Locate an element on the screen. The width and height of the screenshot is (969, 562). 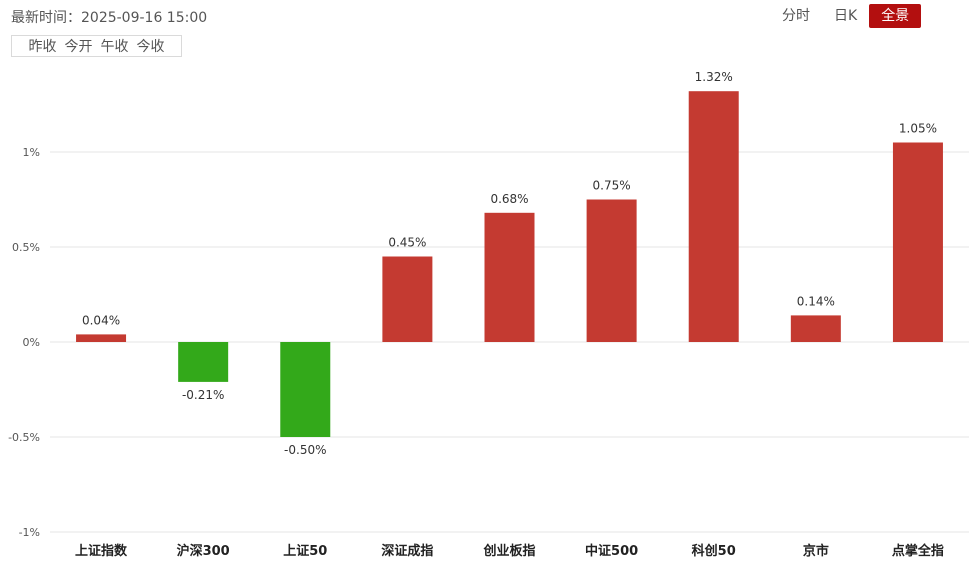
data-label: 0.68% is located at coordinates (509, 199).